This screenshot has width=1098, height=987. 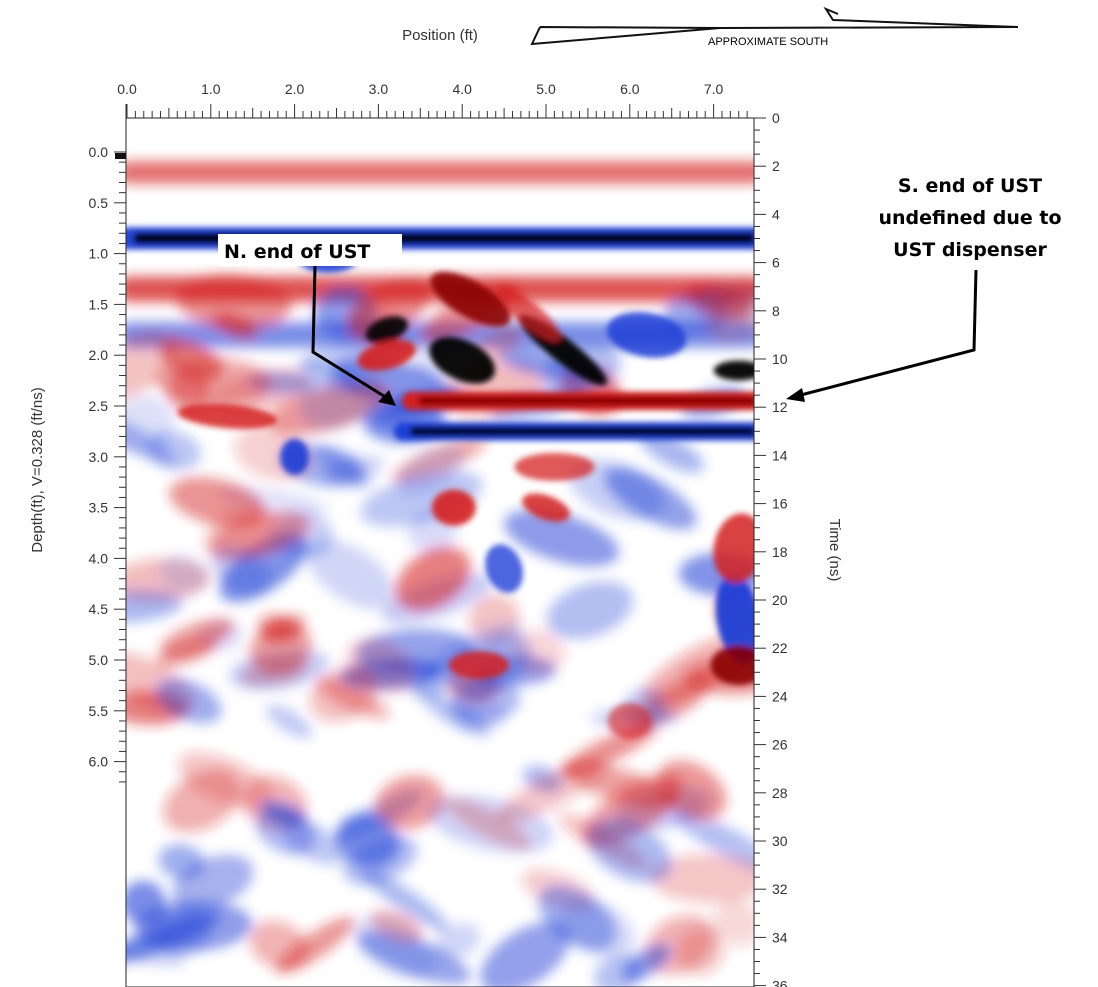 What do you see at coordinates (834, 550) in the screenshot?
I see `y2-axis-title: Time (ns)` at bounding box center [834, 550].